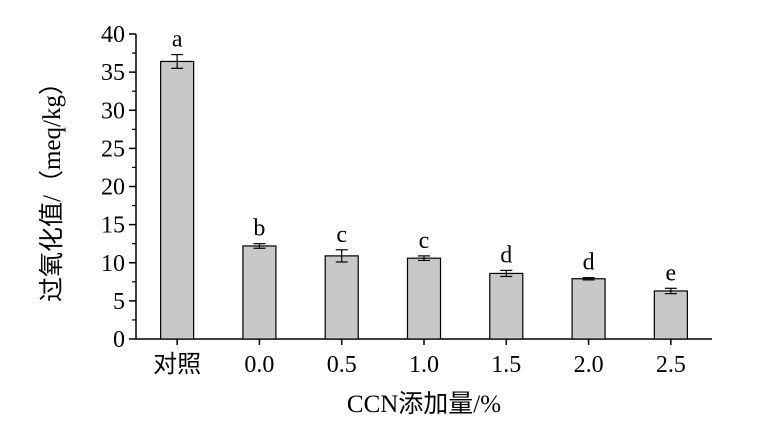 This screenshot has height=429, width=768. I want to click on x-tick-label: 对照, so click(177, 364).